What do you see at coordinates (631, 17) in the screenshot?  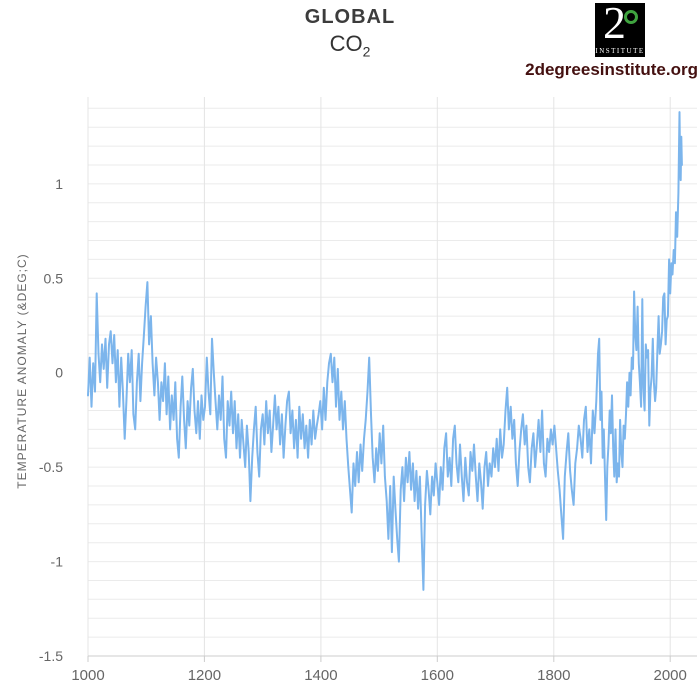 I see `degree-circle-icon` at bounding box center [631, 17].